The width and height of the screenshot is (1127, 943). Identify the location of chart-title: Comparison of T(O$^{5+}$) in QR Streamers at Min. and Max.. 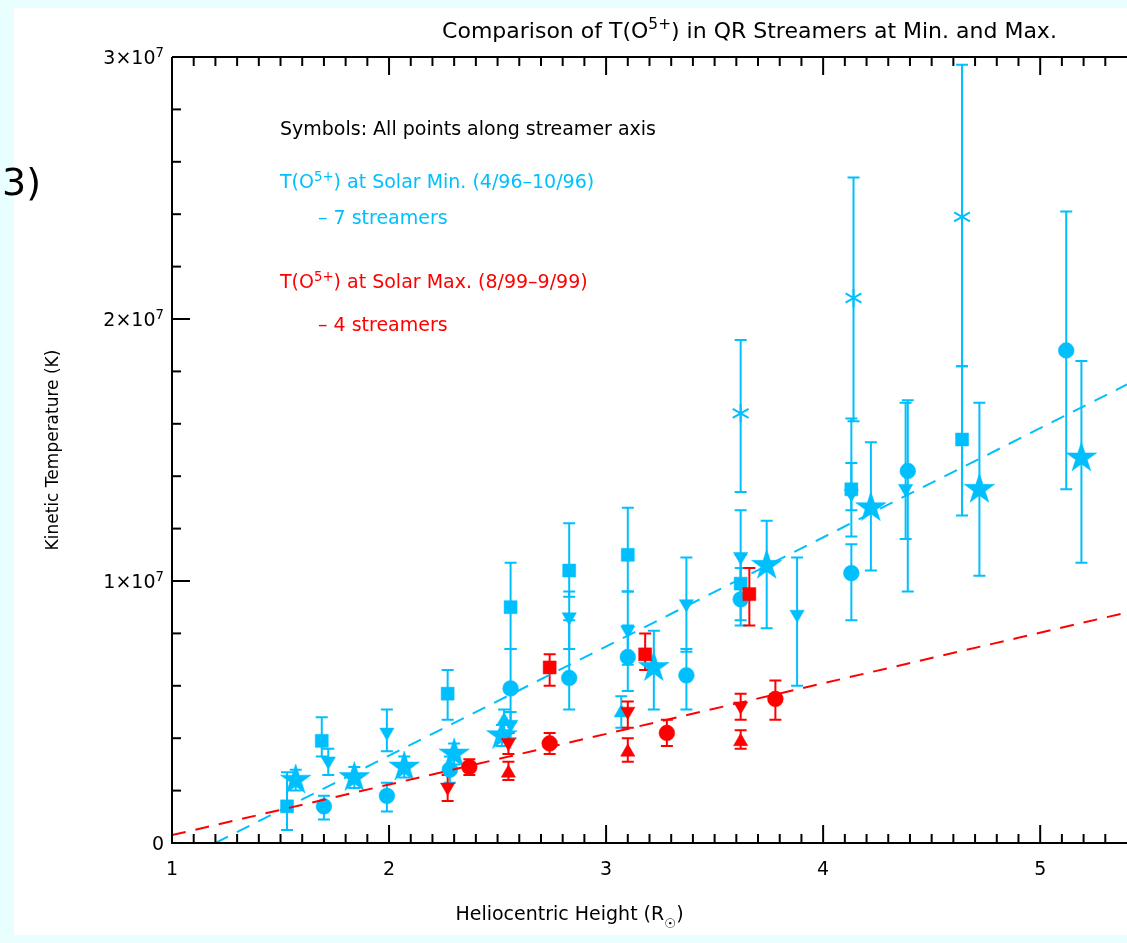
(749, 29).